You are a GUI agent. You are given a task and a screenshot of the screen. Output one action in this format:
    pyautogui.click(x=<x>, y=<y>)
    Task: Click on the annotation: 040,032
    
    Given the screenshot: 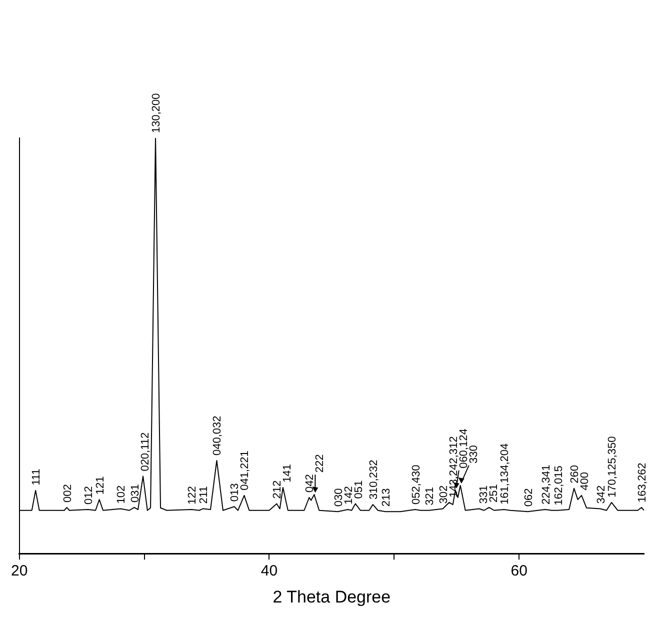 What is the action you would take?
    pyautogui.click(x=218, y=436)
    